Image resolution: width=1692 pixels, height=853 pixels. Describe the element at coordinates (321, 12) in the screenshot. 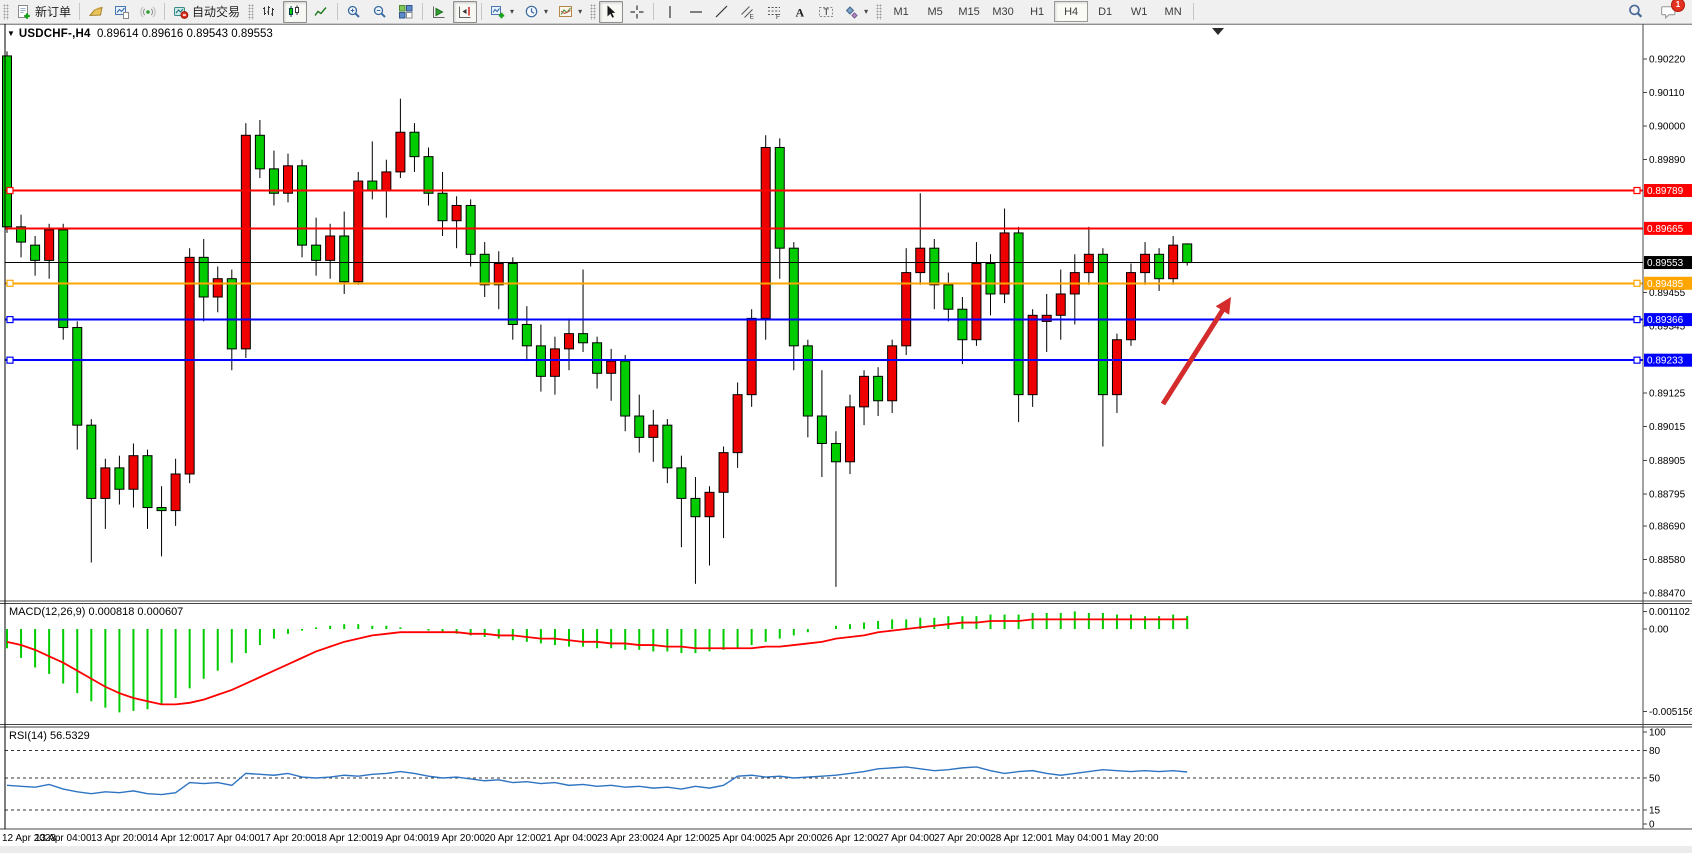

I see `line-chart-button` at that location.